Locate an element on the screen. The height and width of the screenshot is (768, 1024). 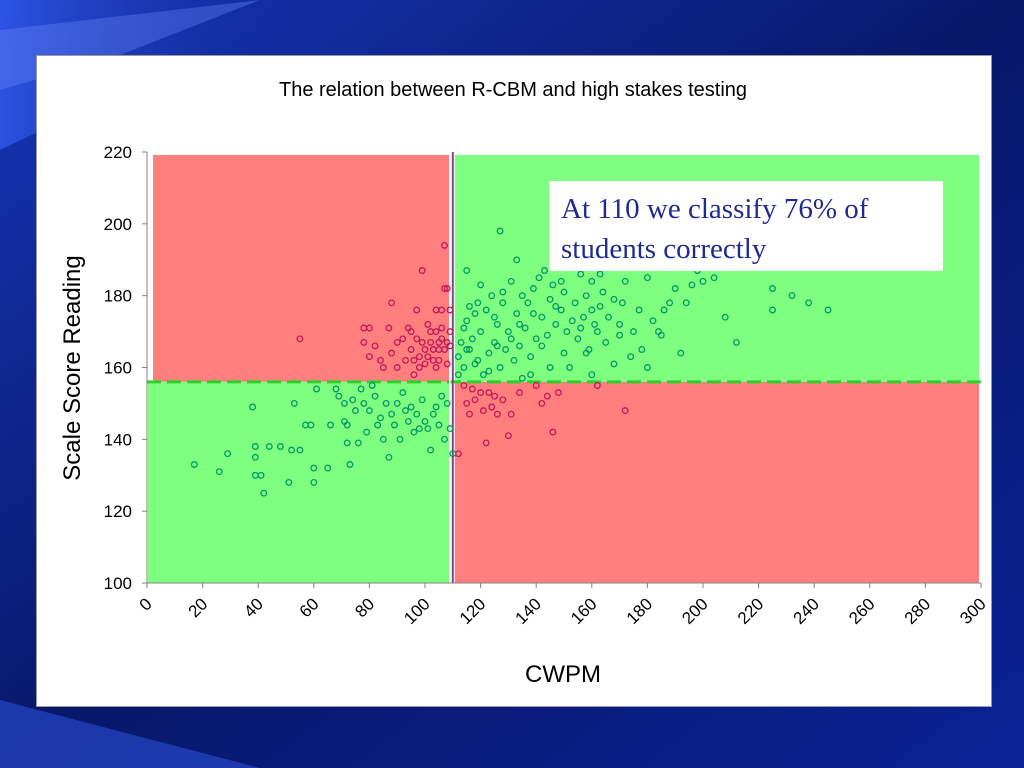
x-tick-label: 140 is located at coordinates (528, 610).